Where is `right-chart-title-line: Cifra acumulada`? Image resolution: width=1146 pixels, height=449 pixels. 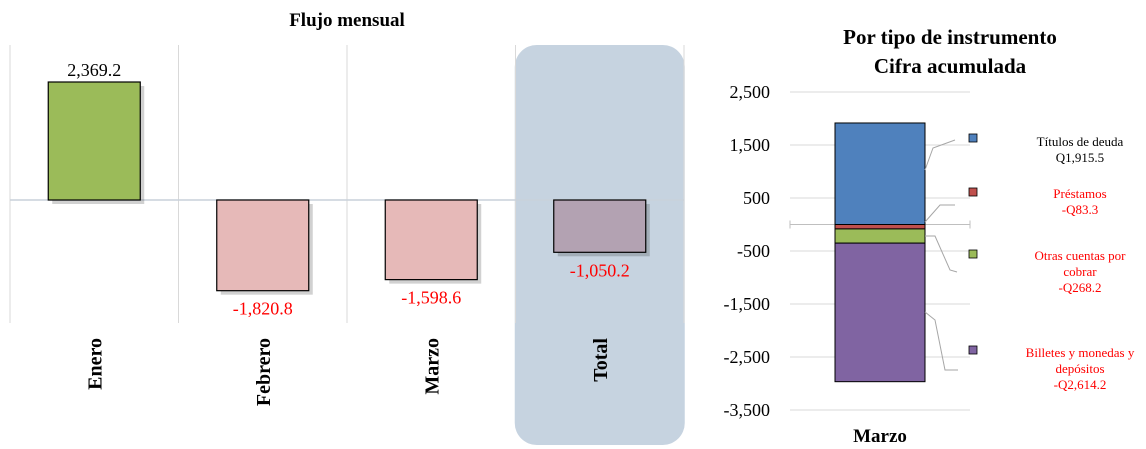
right-chart-title-line: Cifra acumulada is located at coordinates (950, 66).